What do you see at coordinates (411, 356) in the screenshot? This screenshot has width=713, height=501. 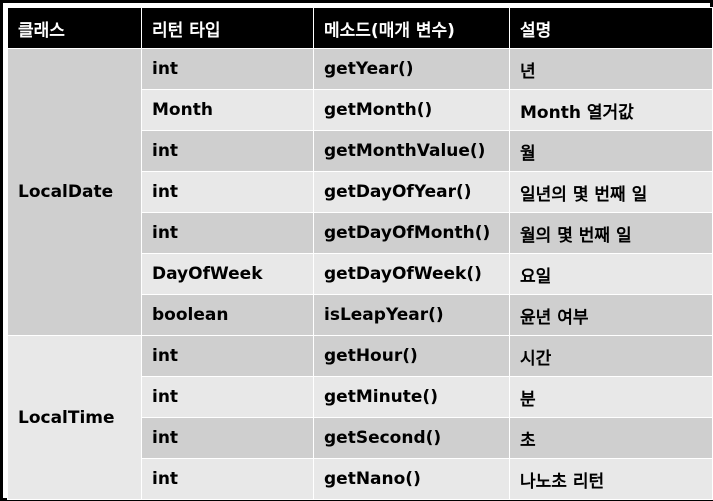 I see `method-cell: getHour()` at bounding box center [411, 356].